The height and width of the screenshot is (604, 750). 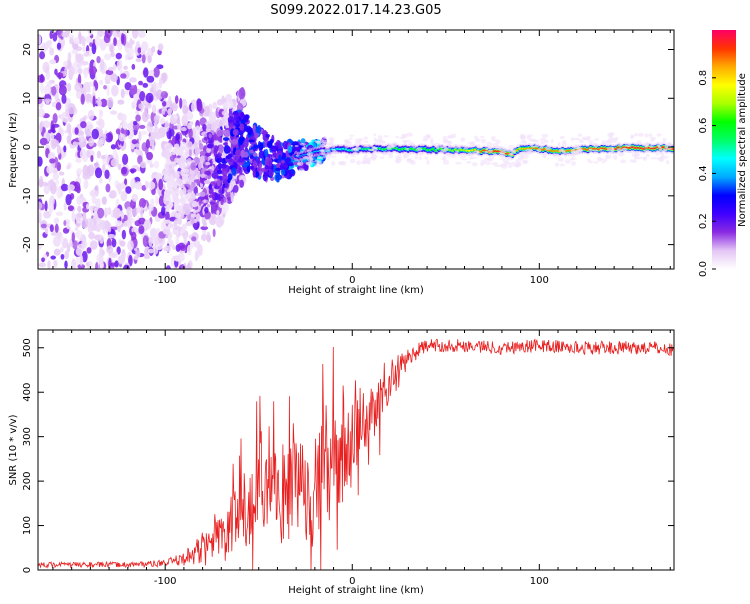 I want to click on spectrogram-xlabel: Height of straight line (km), so click(x=356, y=290).